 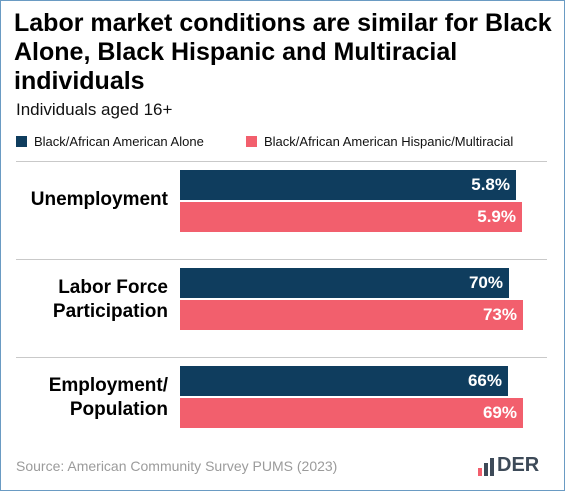 I want to click on bar-employment-population-series-2: 69%, so click(x=351, y=413).